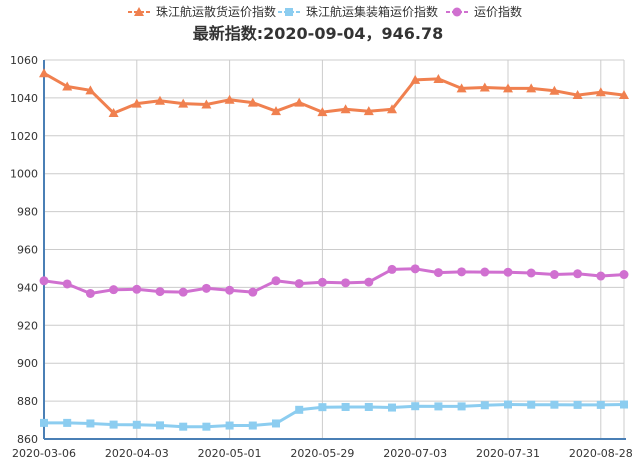  I want to click on y-tick-label: 860, so click(27, 439).